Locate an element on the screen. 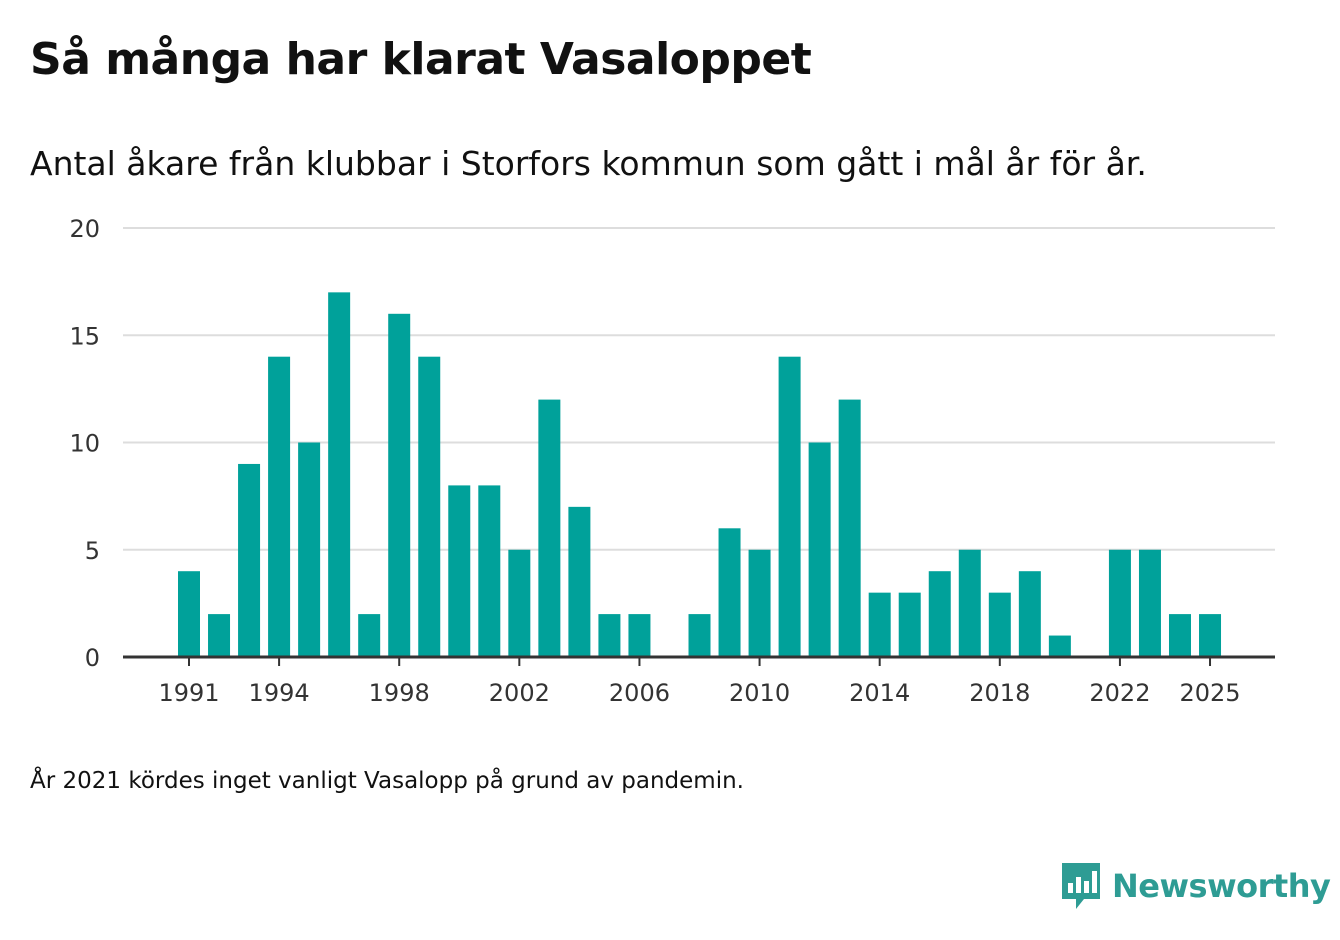  bar-2015 is located at coordinates (909, 624).